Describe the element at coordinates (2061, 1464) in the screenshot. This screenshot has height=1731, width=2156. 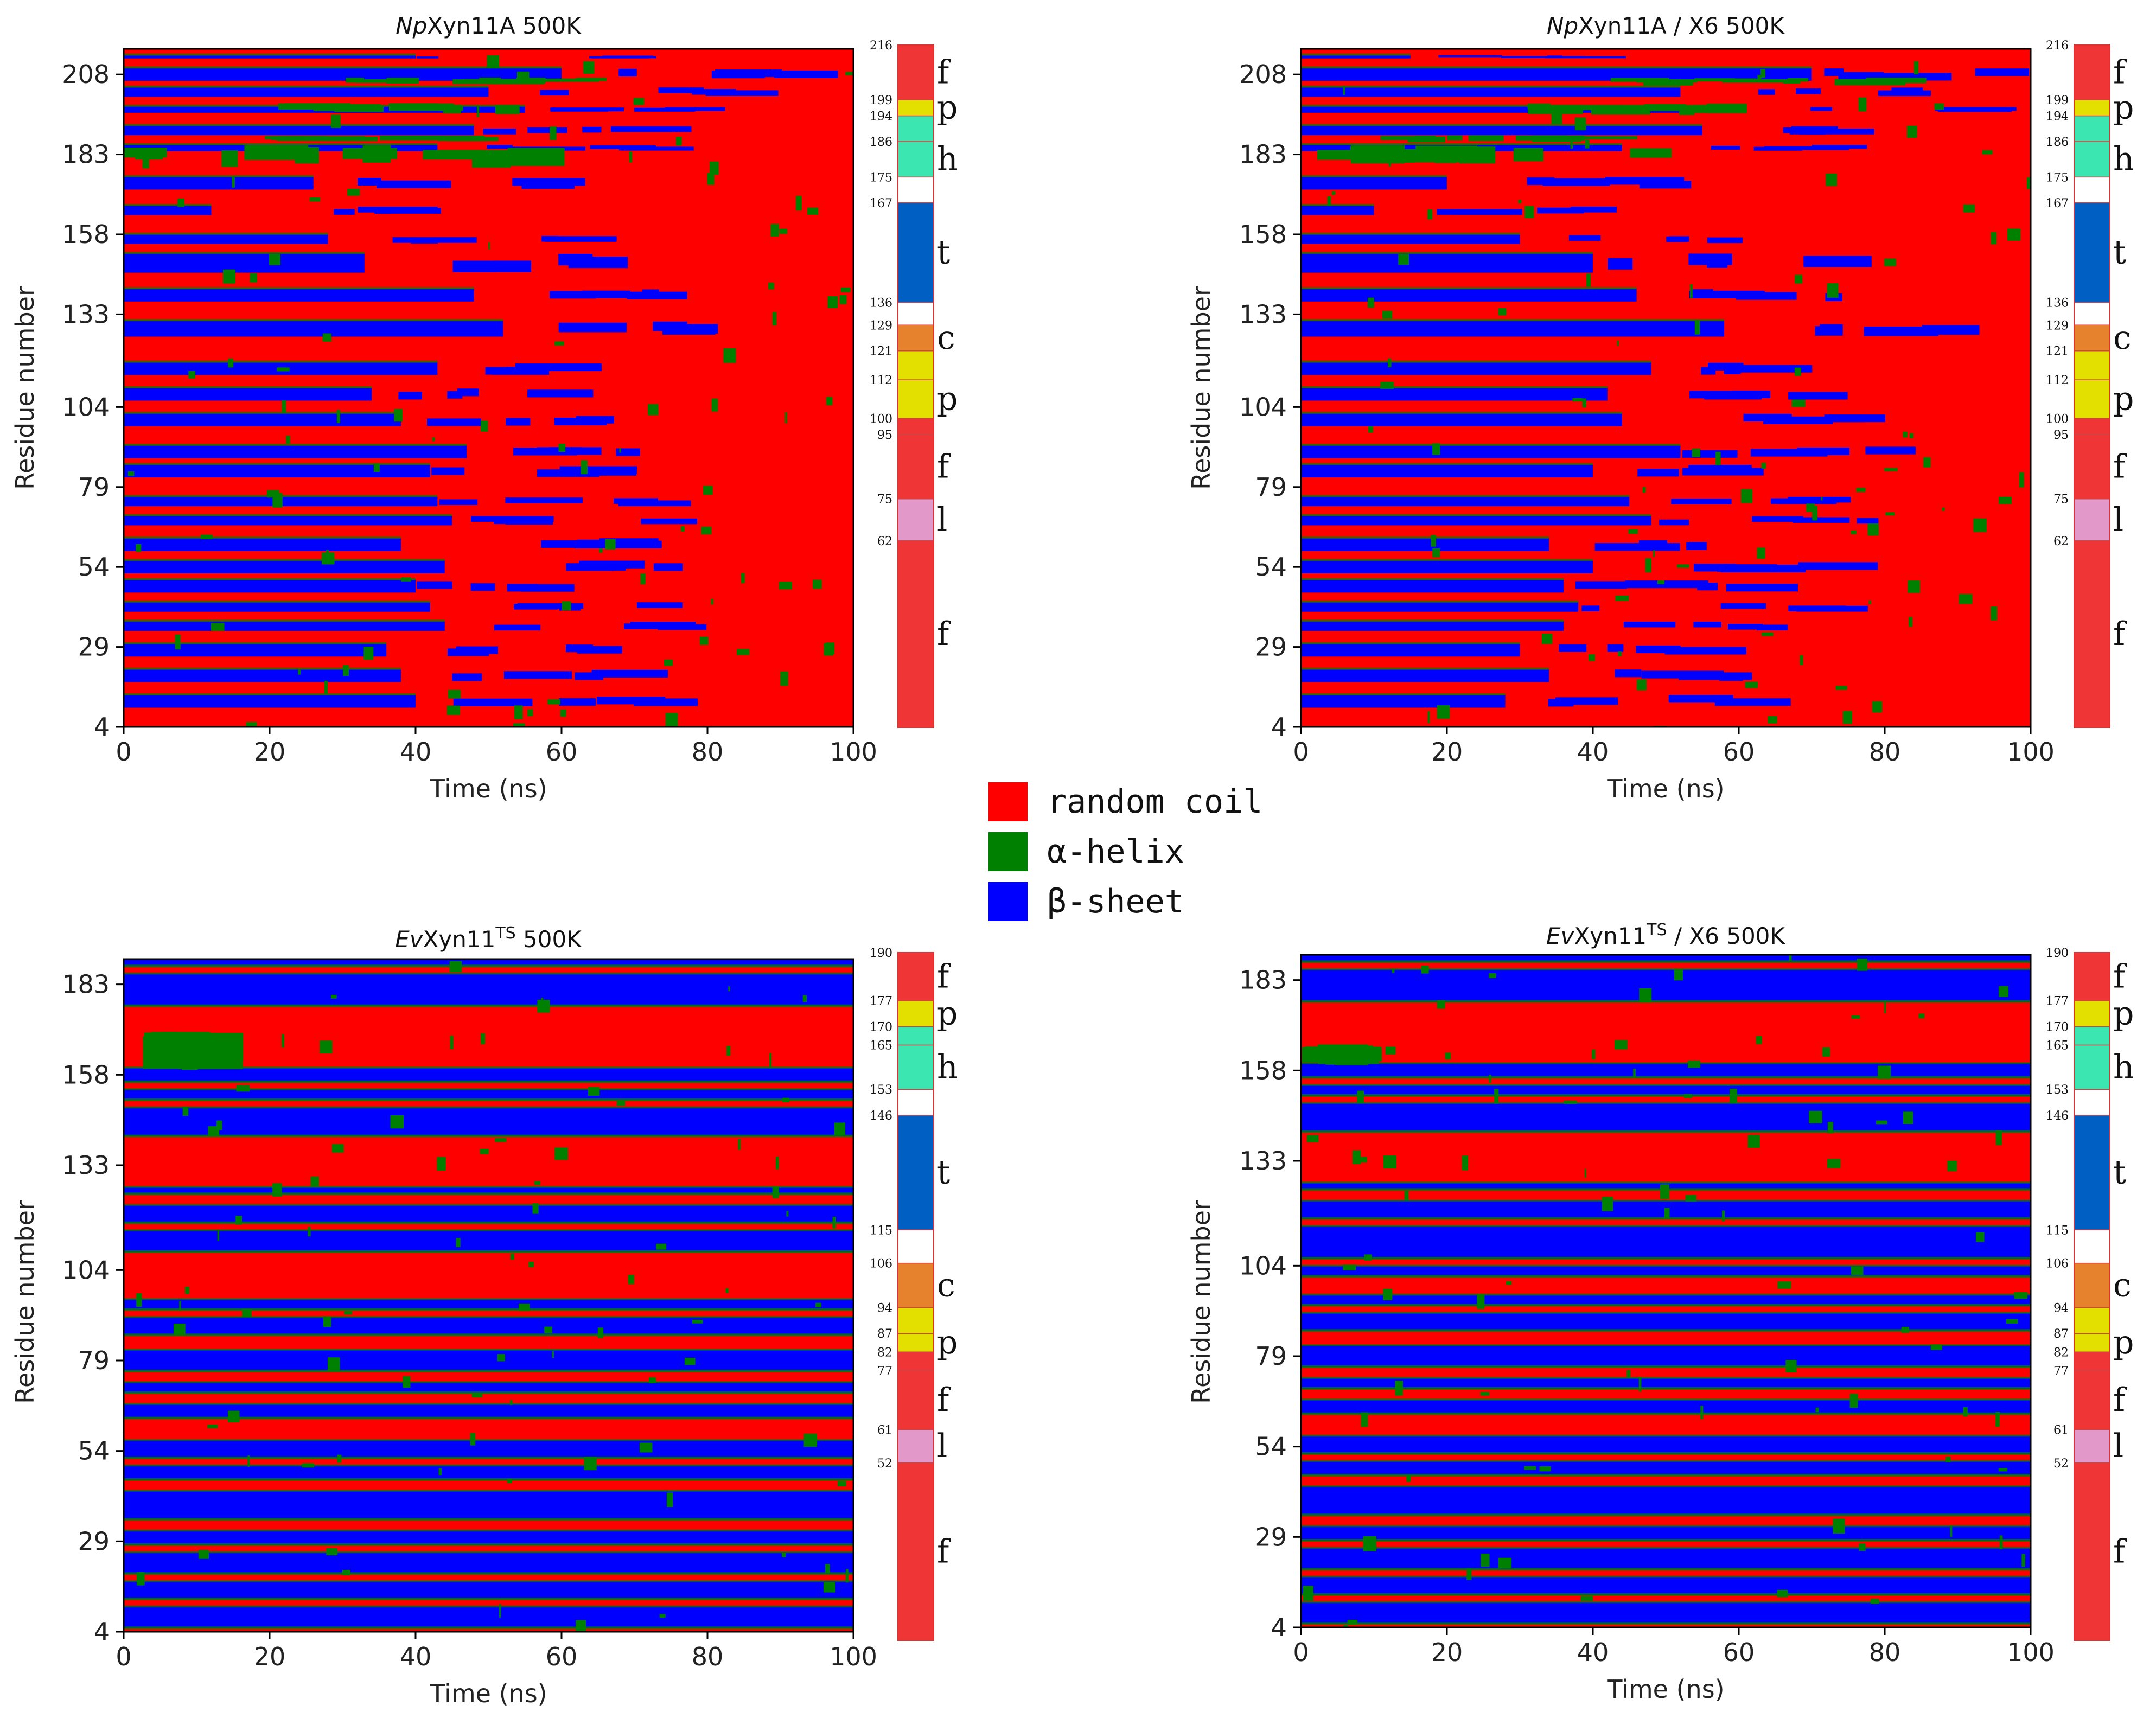
I see `region-boundary-label: 52` at that location.